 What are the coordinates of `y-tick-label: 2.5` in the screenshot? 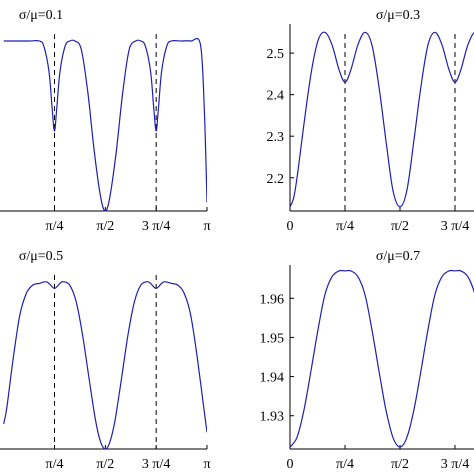 It's located at (276, 54).